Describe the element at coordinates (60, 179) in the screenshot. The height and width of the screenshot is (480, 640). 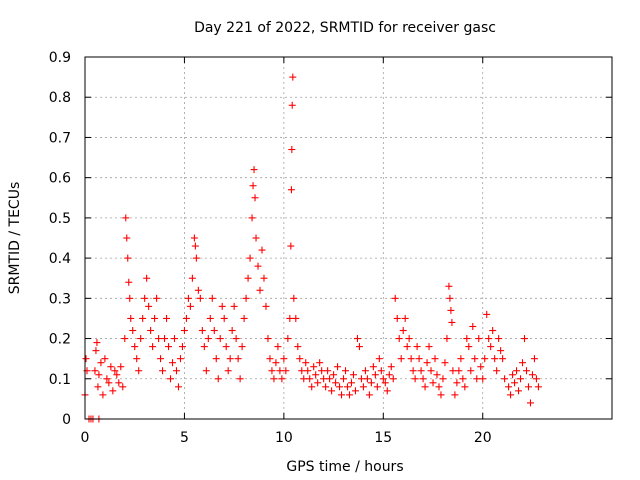
I see `y-tick-label: 0.6` at that location.